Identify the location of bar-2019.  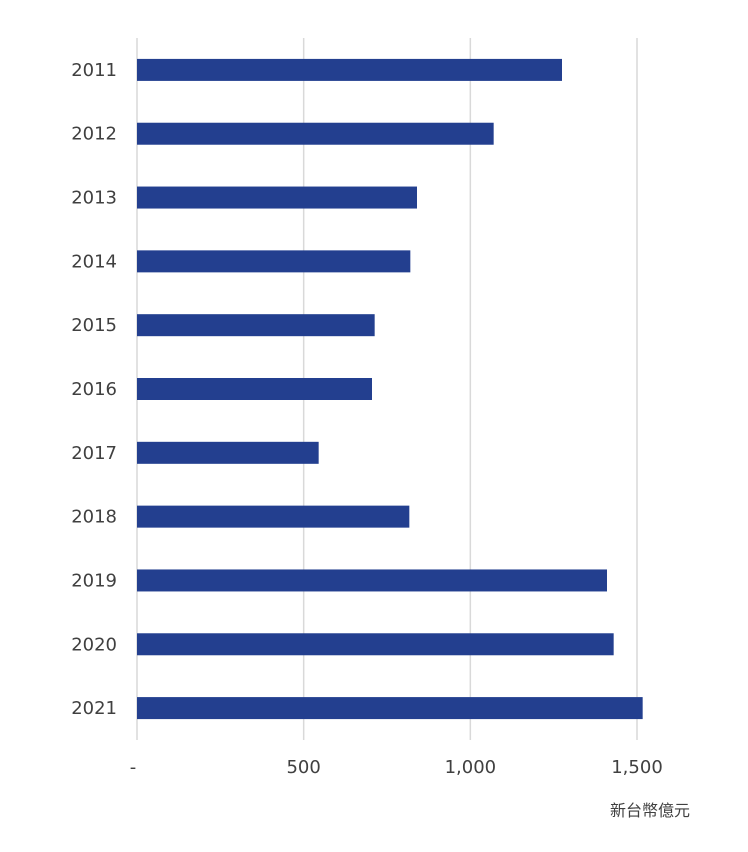
(372, 580).